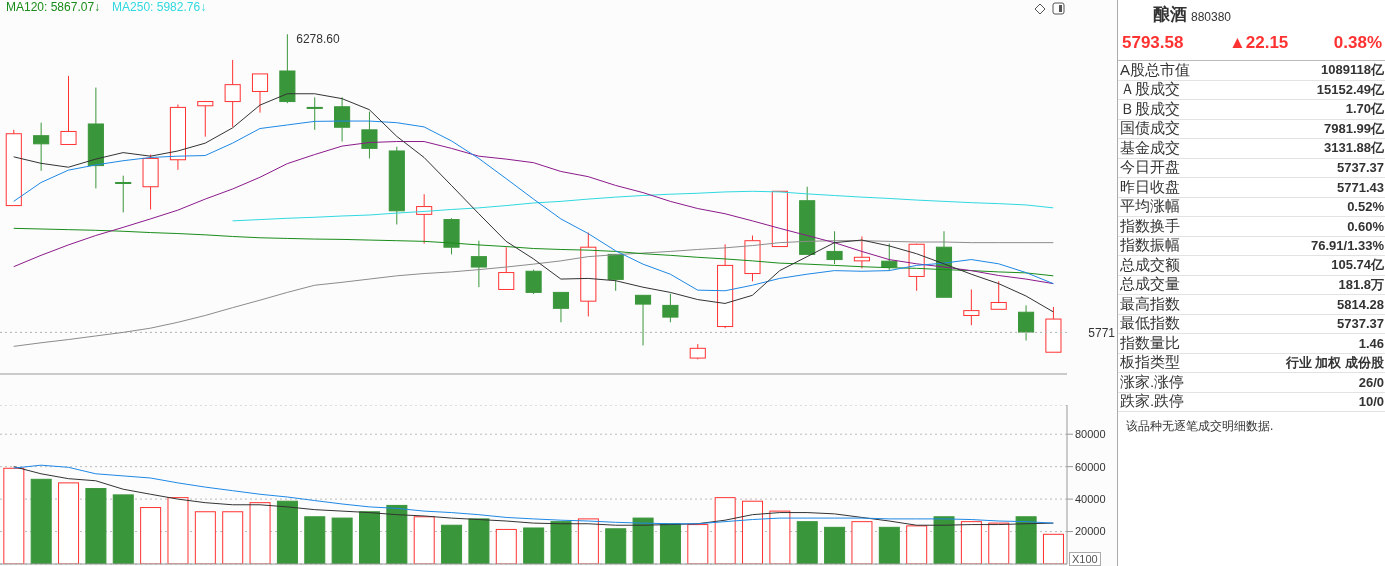 The width and height of the screenshot is (1385, 566). Describe the element at coordinates (1347, 246) in the screenshot. I see `text: 76.91/1.33%` at that location.